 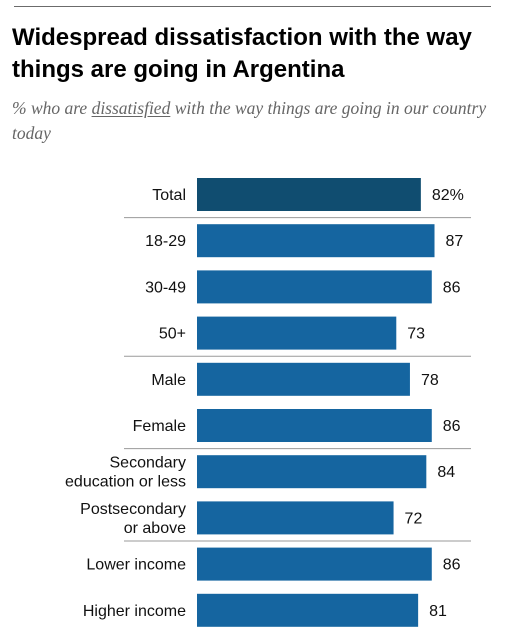 What do you see at coordinates (452, 287) in the screenshot?
I see `value-label-2: 86` at bounding box center [452, 287].